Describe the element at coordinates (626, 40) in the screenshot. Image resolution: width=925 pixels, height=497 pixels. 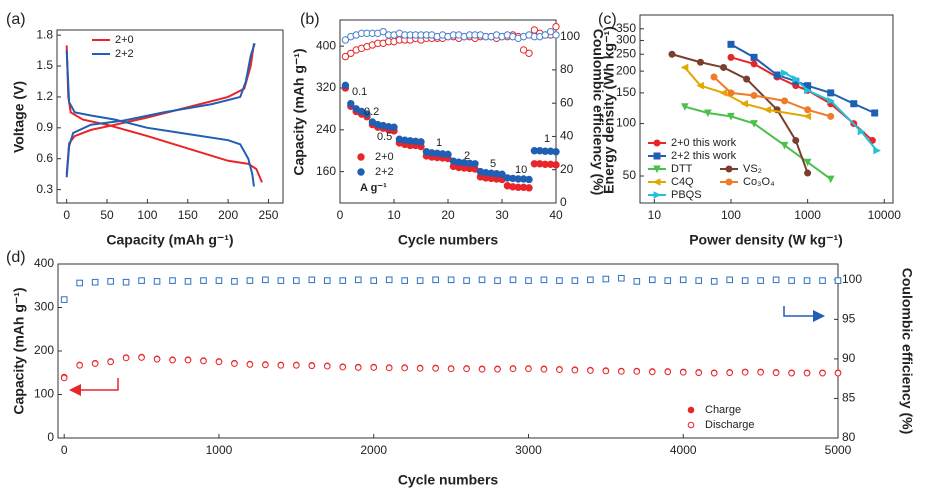
I see `y-tick-label: 300` at that location.